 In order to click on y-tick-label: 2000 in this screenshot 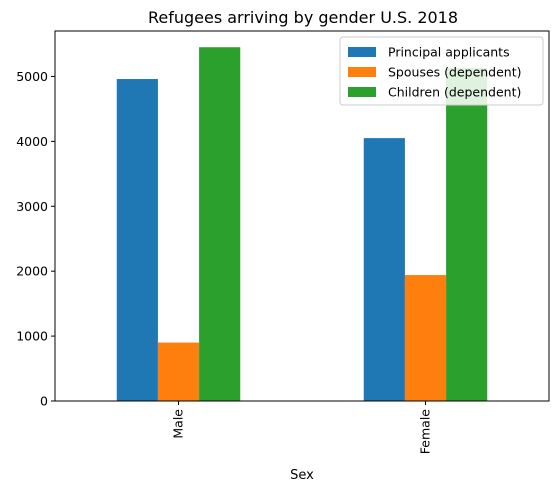, I will do `click(32, 271)`.